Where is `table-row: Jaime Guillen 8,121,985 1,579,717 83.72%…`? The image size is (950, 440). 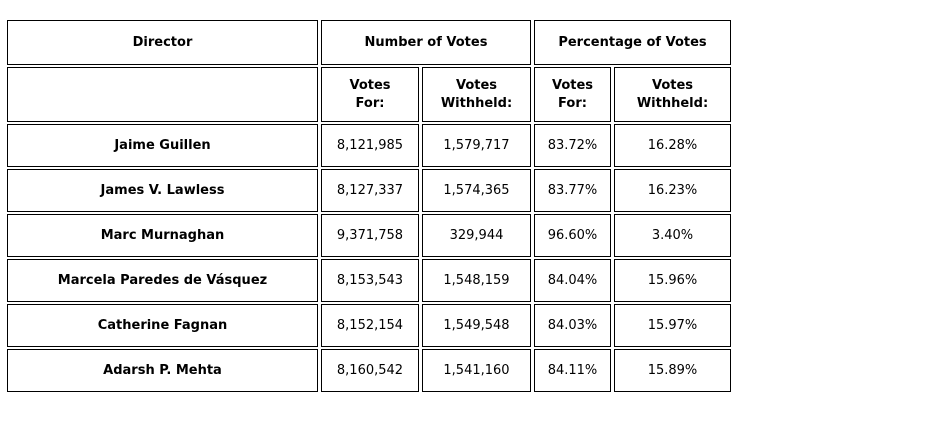
table-row: Jaime Guillen 8,121,985 1,579,717 83.72%… is located at coordinates (369, 145).